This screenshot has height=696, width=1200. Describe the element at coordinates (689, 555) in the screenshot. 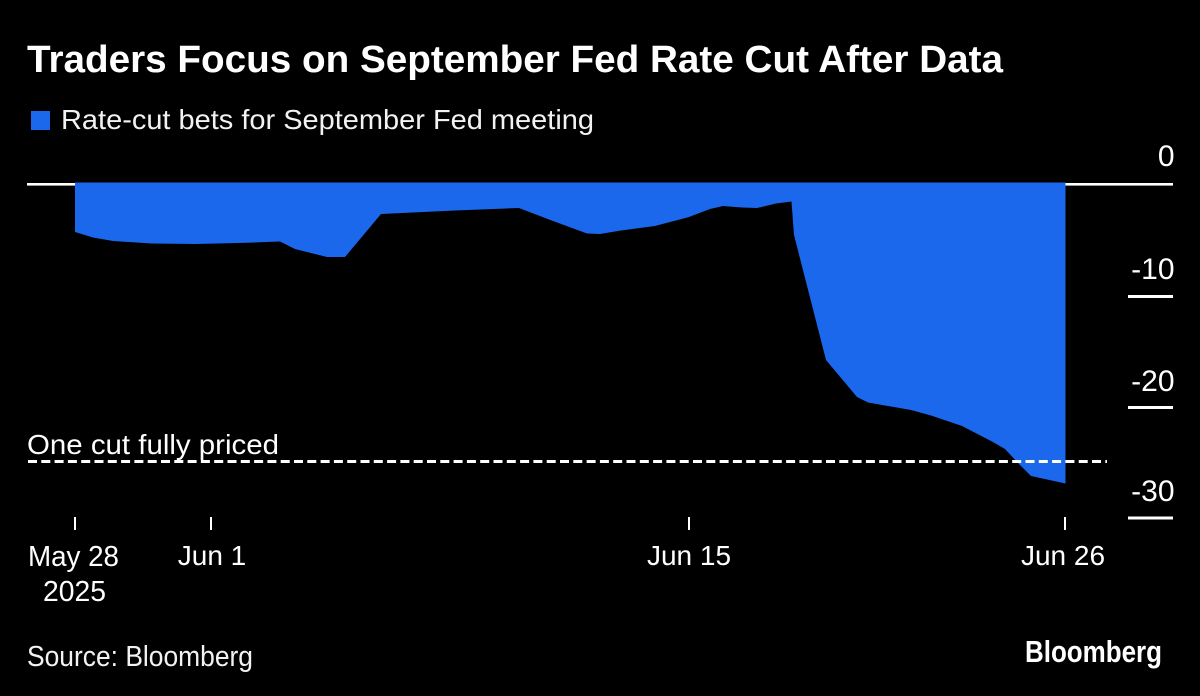

I see `svg-text: Jun 15` at that location.